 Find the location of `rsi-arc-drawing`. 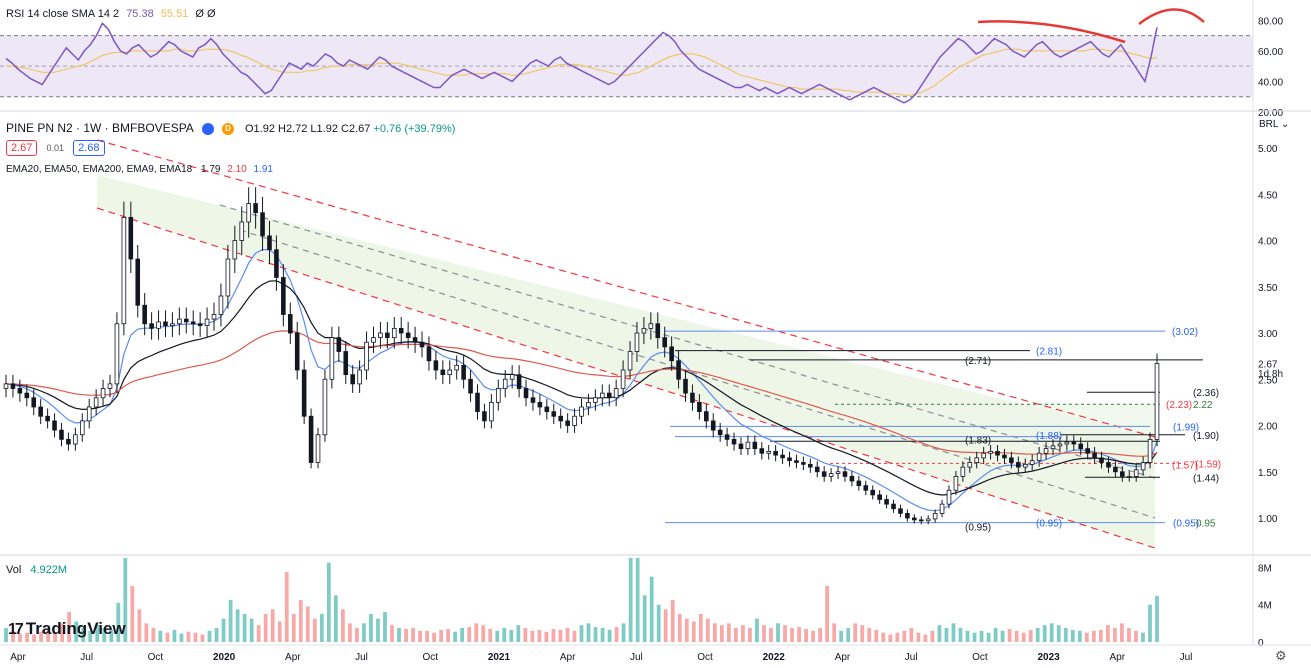

rsi-arc-drawing is located at coordinates (1171, 16).